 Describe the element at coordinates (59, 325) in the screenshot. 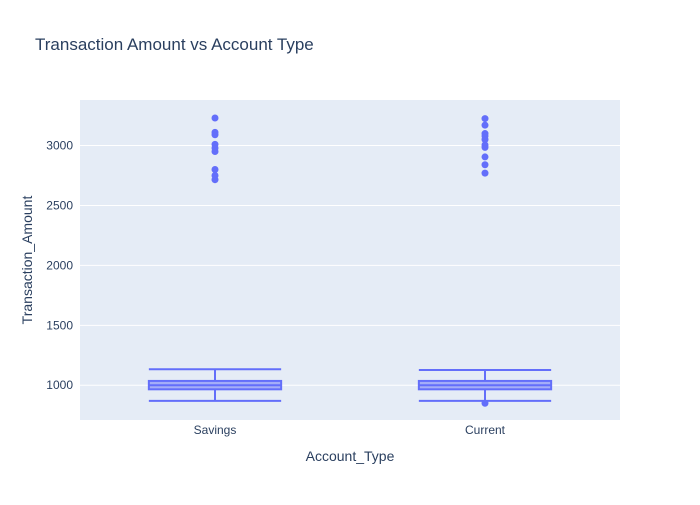

I see `y-tick-label: 1500` at that location.